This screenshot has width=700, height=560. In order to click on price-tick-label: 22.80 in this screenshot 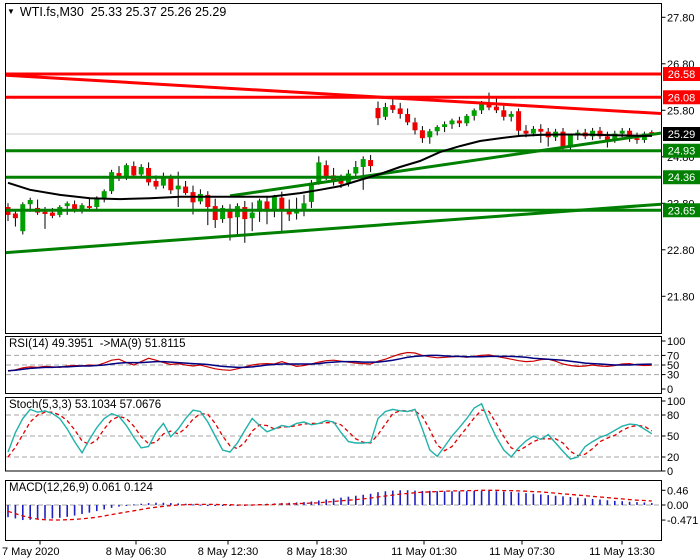, I will do `click(681, 251)`.